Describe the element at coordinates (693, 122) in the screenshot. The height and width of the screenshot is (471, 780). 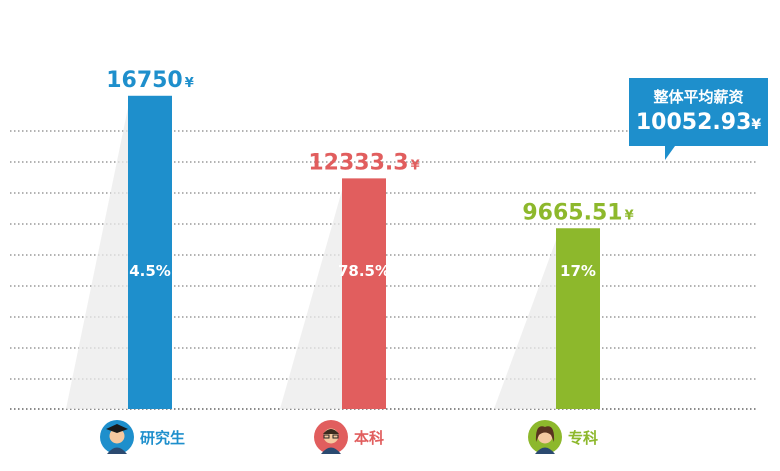
I see `average-salary-value: 10052.93` at that location.